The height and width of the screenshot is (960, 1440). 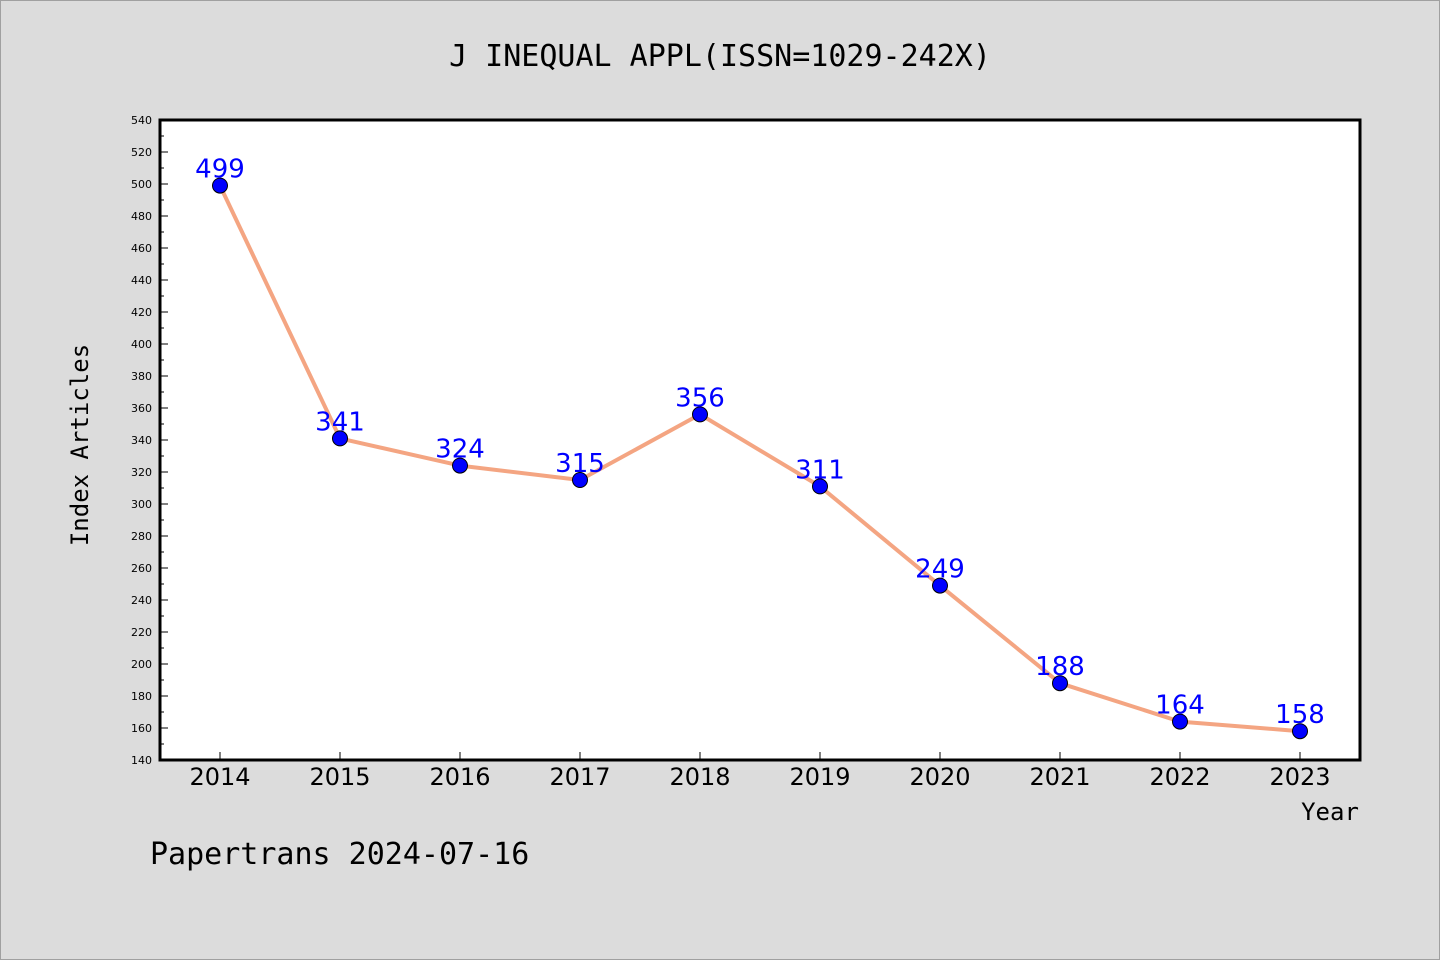 What do you see at coordinates (580, 464) in the screenshot?
I see `data-label: 315` at bounding box center [580, 464].